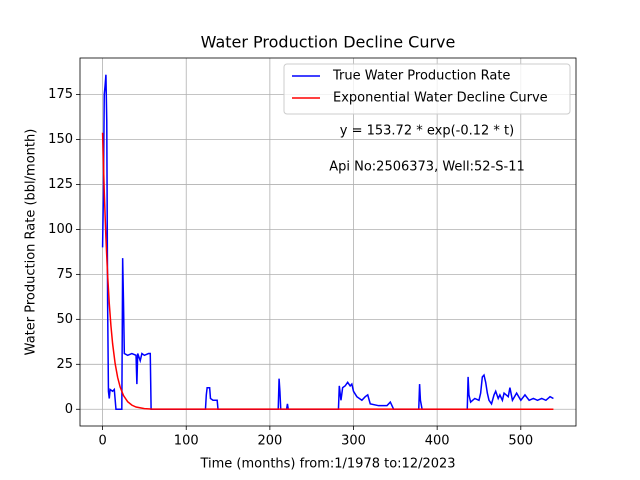 The width and height of the screenshot is (640, 480). What do you see at coordinates (328, 42) in the screenshot?
I see `chart-title: Water Production Decline Curve` at bounding box center [328, 42].